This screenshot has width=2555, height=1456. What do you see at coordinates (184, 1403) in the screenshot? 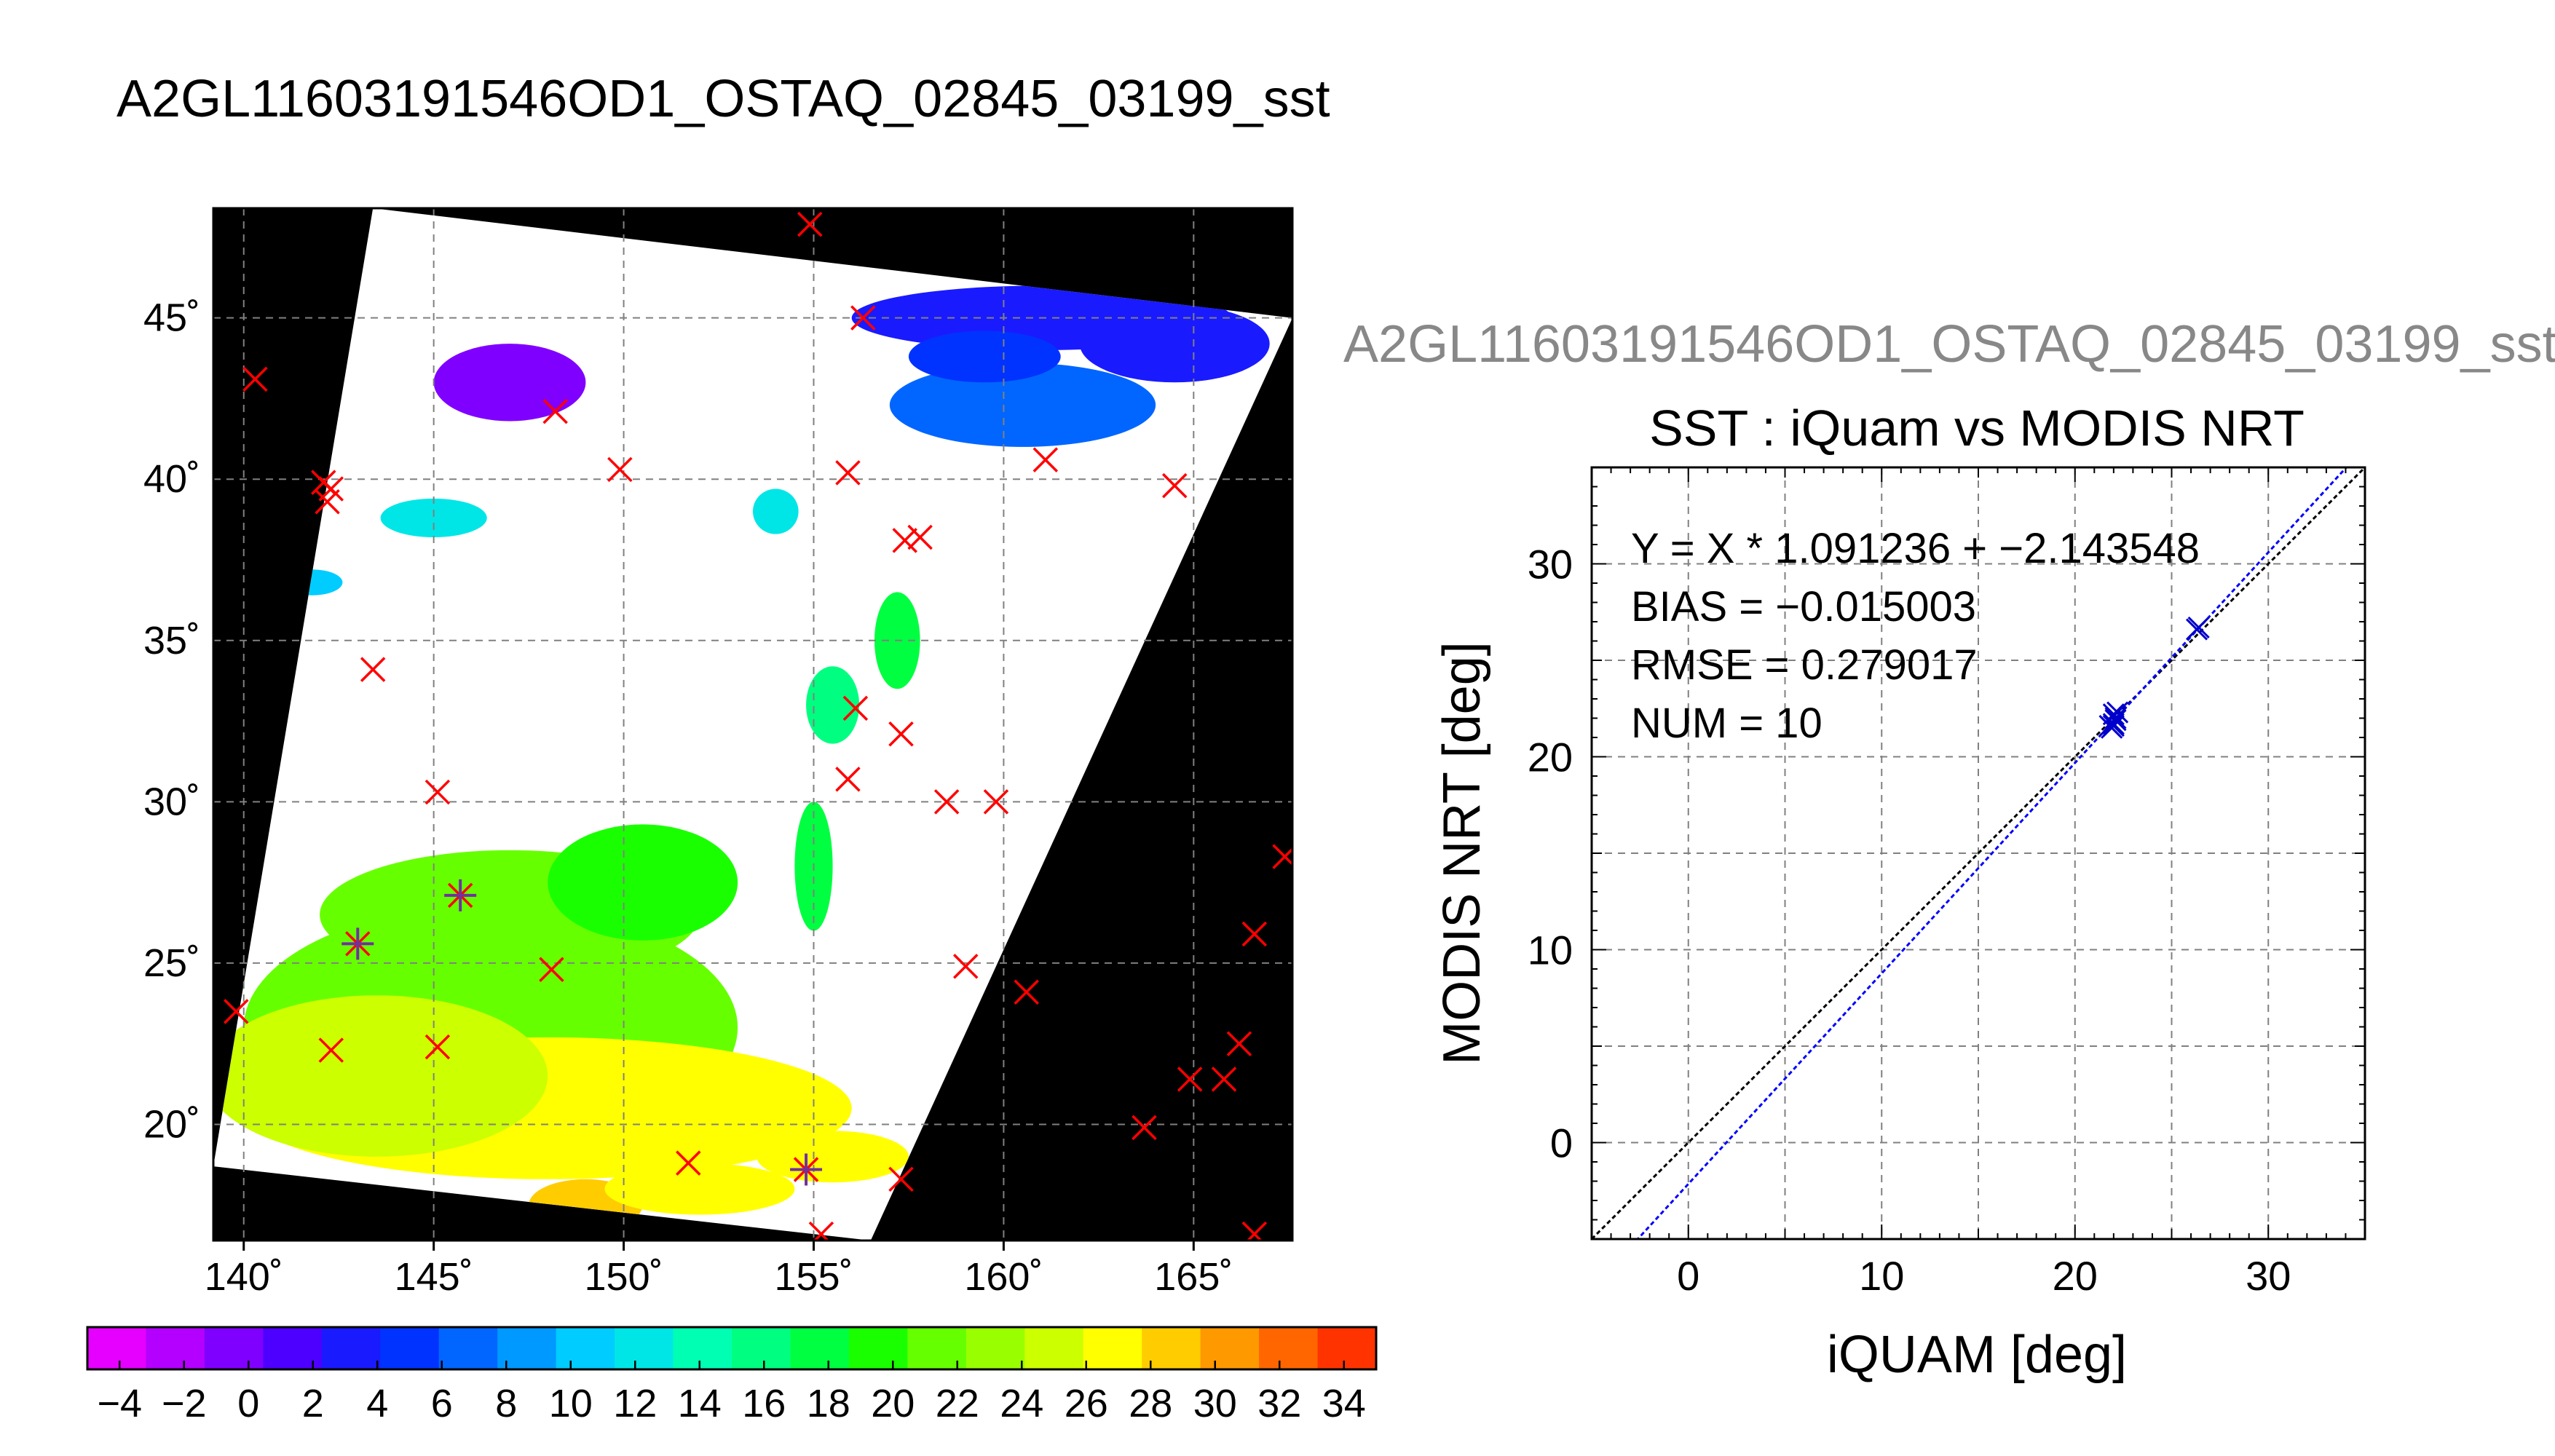
I see `colorbar-tick-label: −2` at bounding box center [184, 1403].